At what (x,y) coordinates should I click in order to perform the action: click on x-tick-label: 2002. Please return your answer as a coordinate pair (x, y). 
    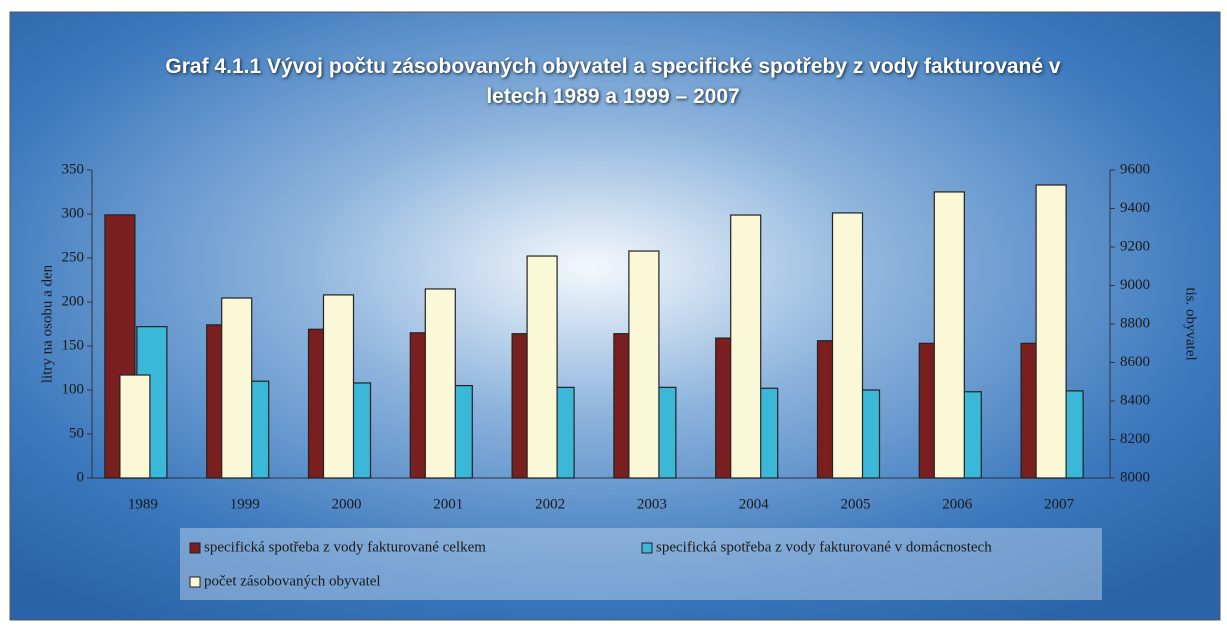
    Looking at the image, I should click on (550, 504).